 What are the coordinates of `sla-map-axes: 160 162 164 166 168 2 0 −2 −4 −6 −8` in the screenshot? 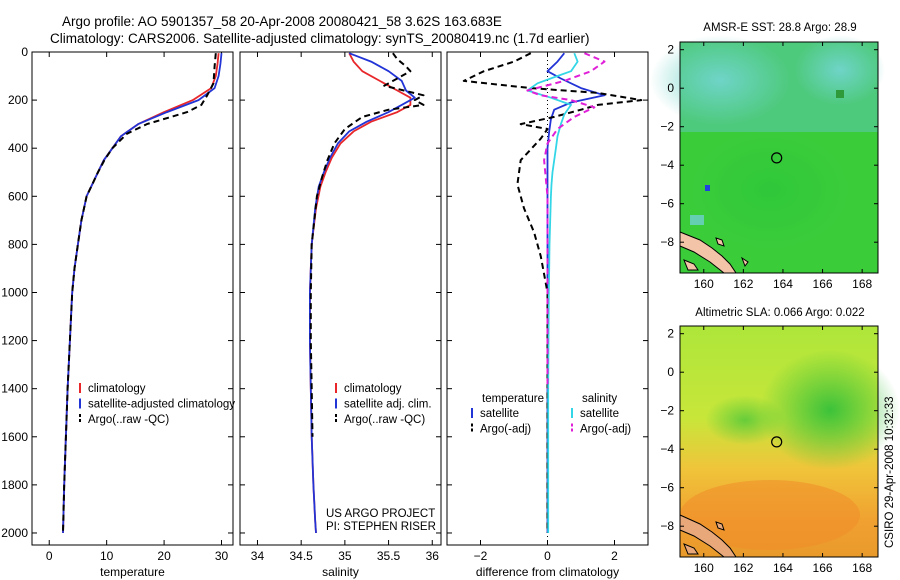 It's located at (769, 450).